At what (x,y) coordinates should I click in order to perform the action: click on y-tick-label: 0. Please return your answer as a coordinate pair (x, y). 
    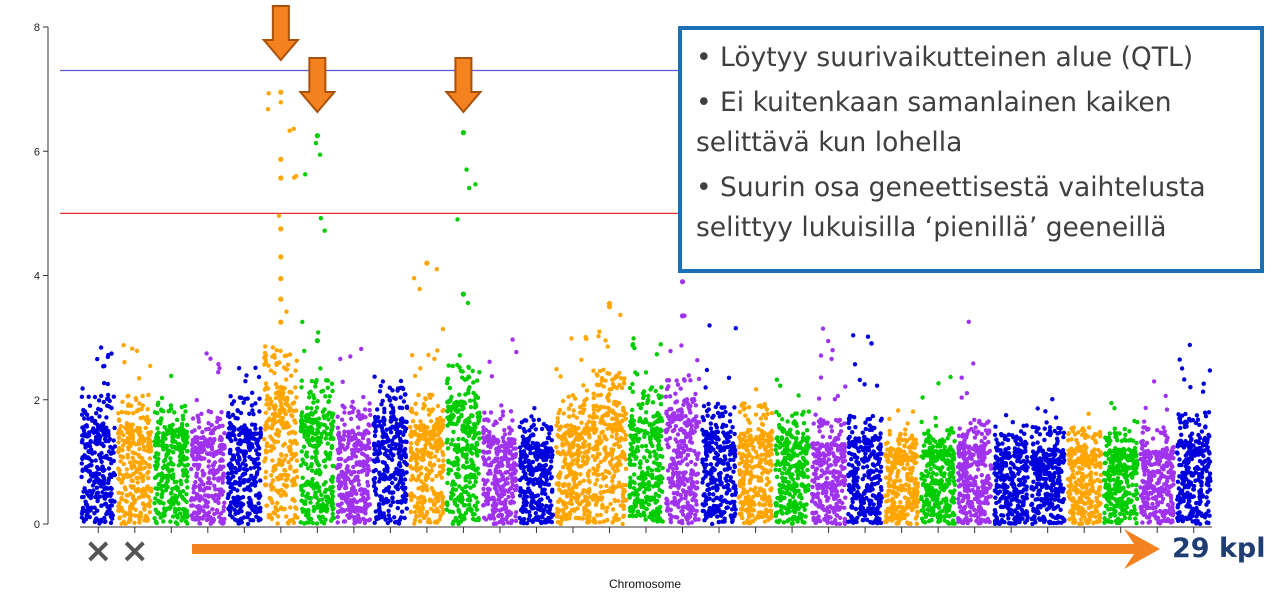
    Looking at the image, I should click on (37, 525).